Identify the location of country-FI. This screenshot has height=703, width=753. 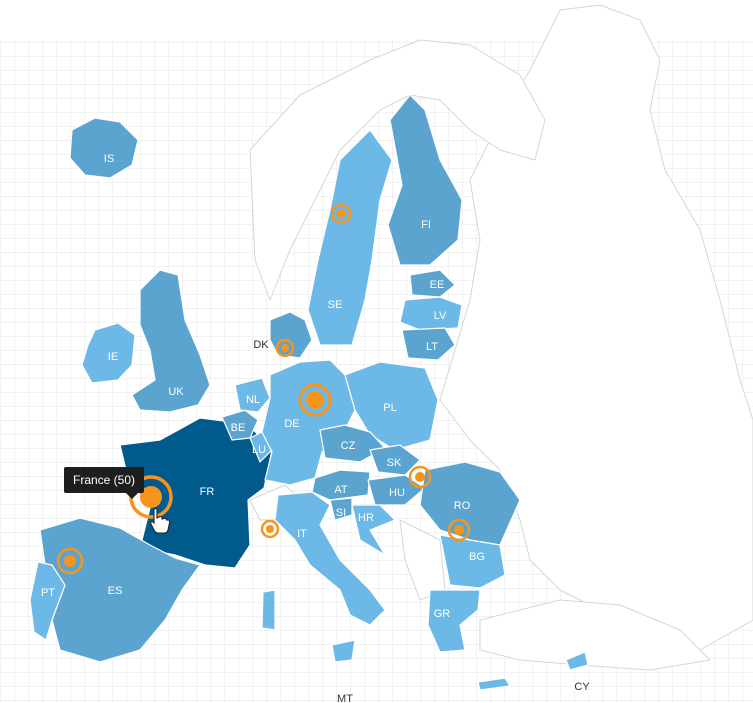
(425, 180).